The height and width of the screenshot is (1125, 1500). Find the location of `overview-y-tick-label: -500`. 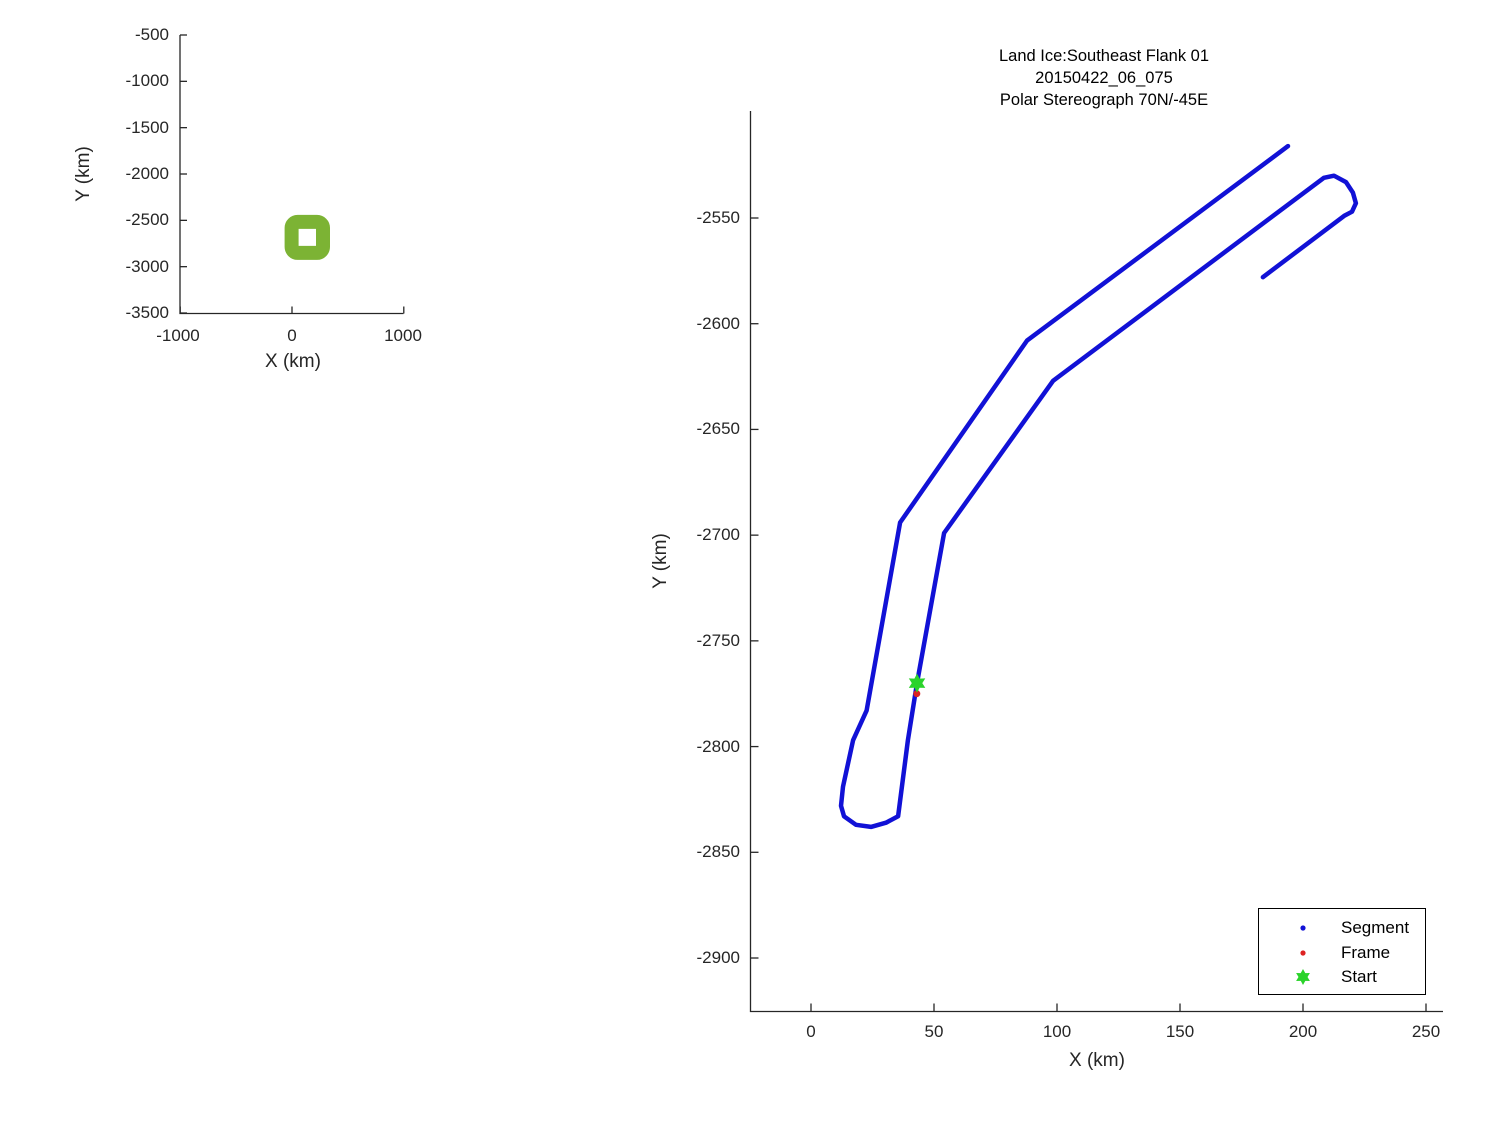

overview-y-tick-label: -500 is located at coordinates (151, 34).